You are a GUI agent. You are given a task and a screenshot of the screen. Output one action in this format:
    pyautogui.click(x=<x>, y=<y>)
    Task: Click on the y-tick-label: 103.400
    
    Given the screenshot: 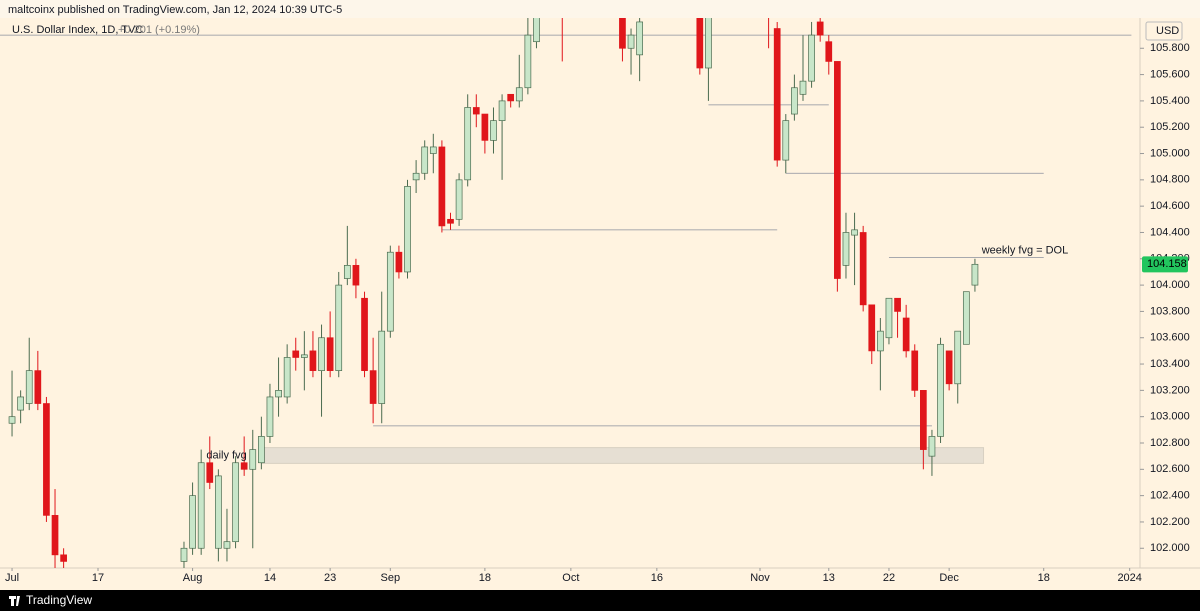 What is the action you would take?
    pyautogui.click(x=1170, y=364)
    